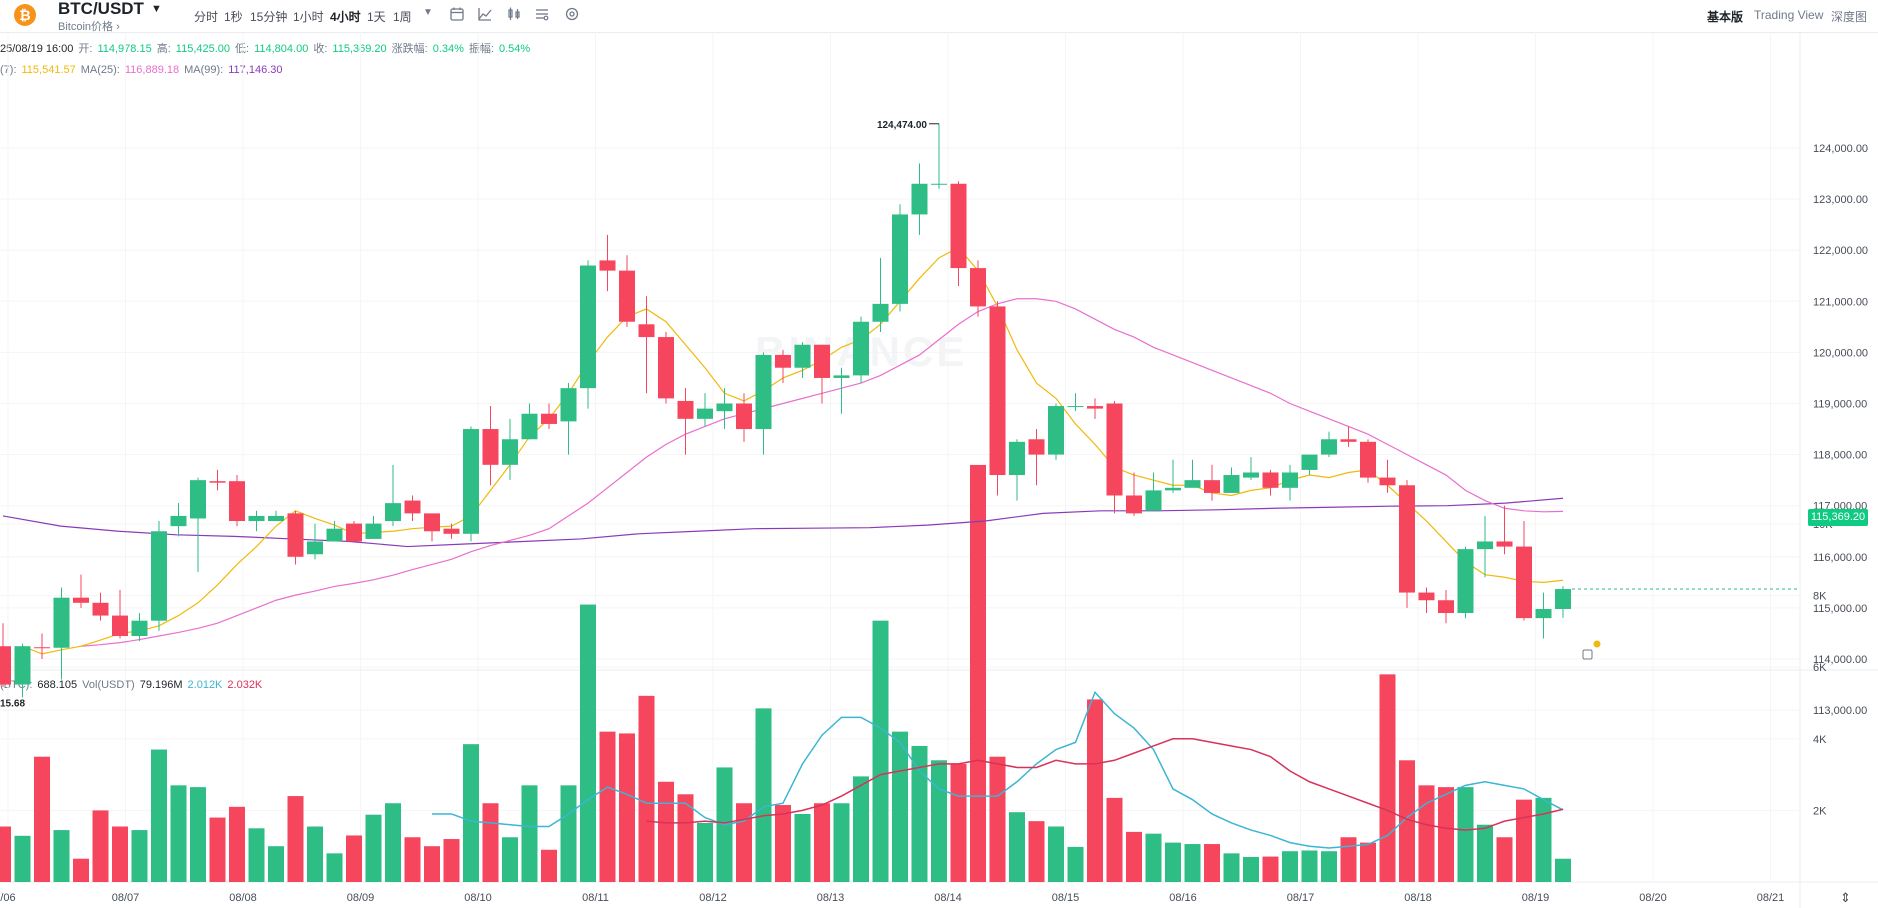  What do you see at coordinates (1597, 644) in the screenshot?
I see `event-dot-icon` at bounding box center [1597, 644].